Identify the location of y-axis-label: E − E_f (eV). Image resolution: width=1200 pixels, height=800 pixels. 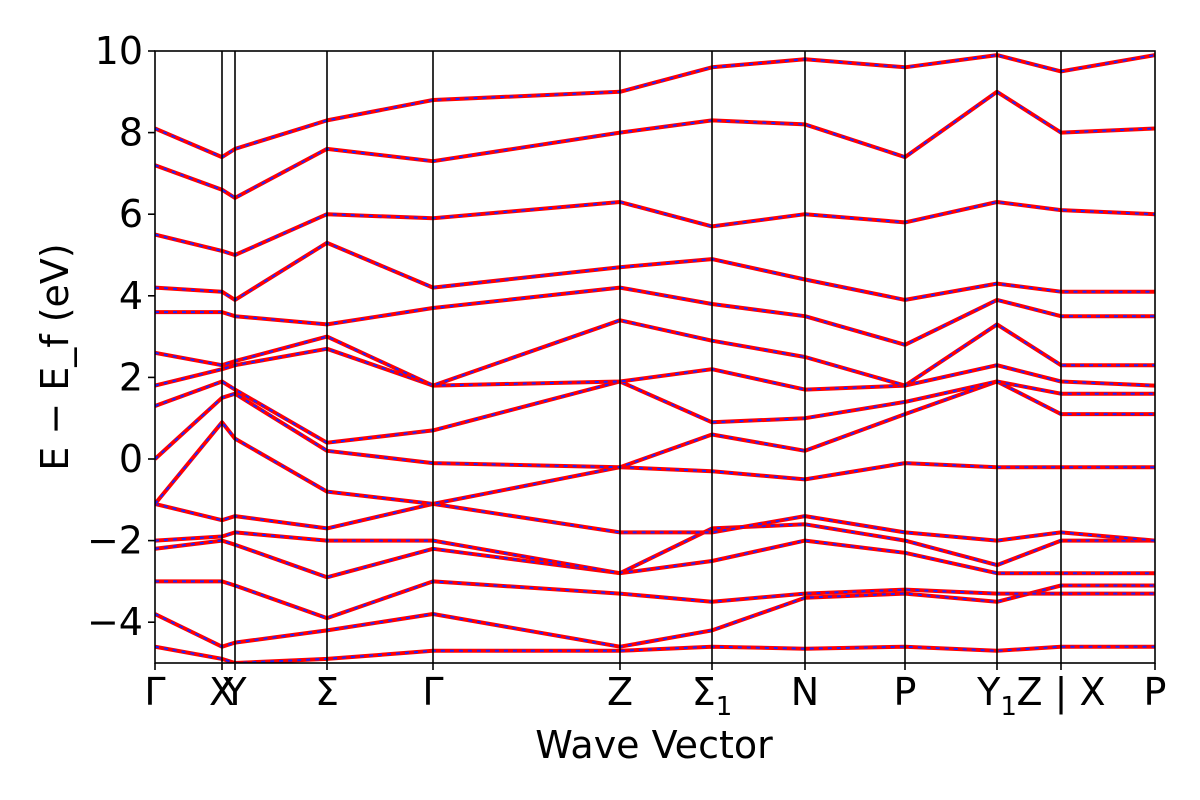
(55, 357).